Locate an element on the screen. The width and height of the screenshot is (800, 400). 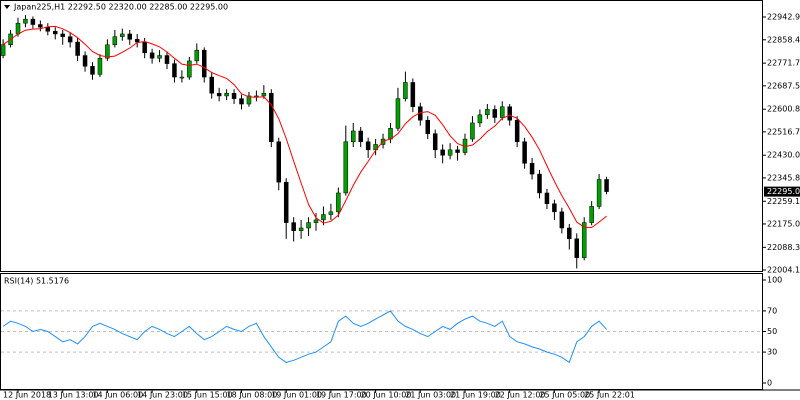
x-tick-label: 22 Jun 12:00 is located at coordinates (520, 395).